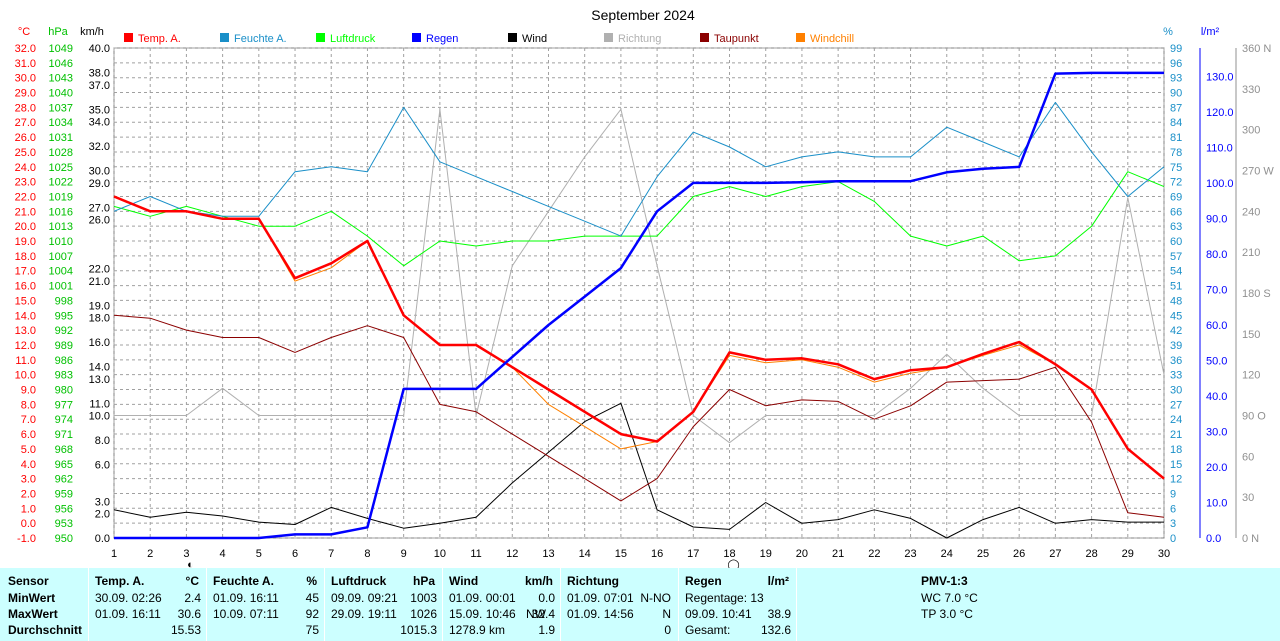  I want to click on temp-tick-label: 28.0, so click(25, 108).